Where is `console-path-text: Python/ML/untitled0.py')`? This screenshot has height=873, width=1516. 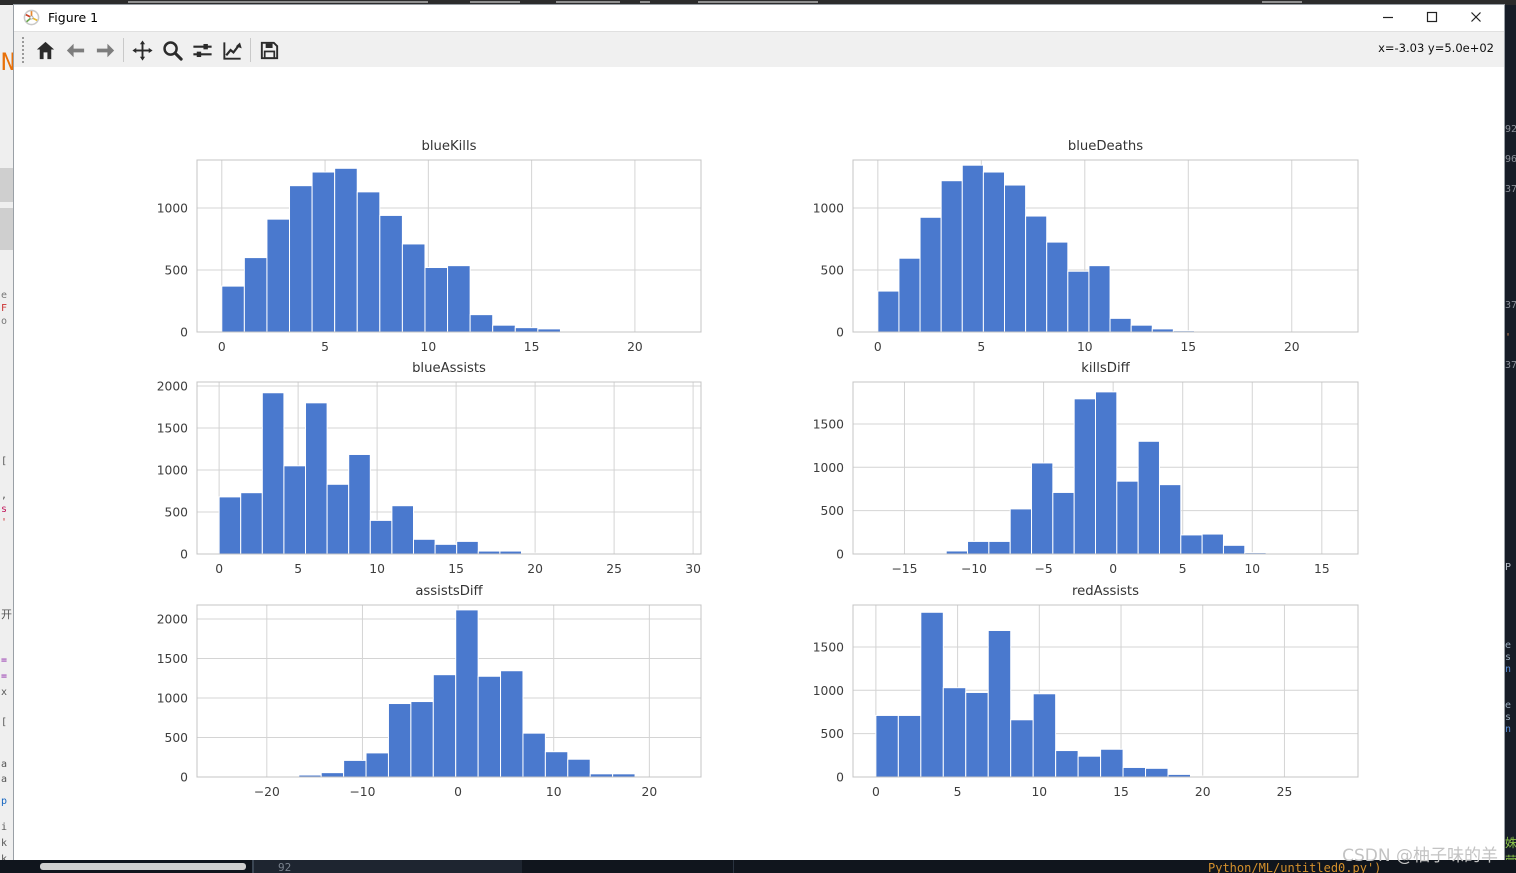 console-path-text: Python/ML/untitled0.py') is located at coordinates (1295, 867).